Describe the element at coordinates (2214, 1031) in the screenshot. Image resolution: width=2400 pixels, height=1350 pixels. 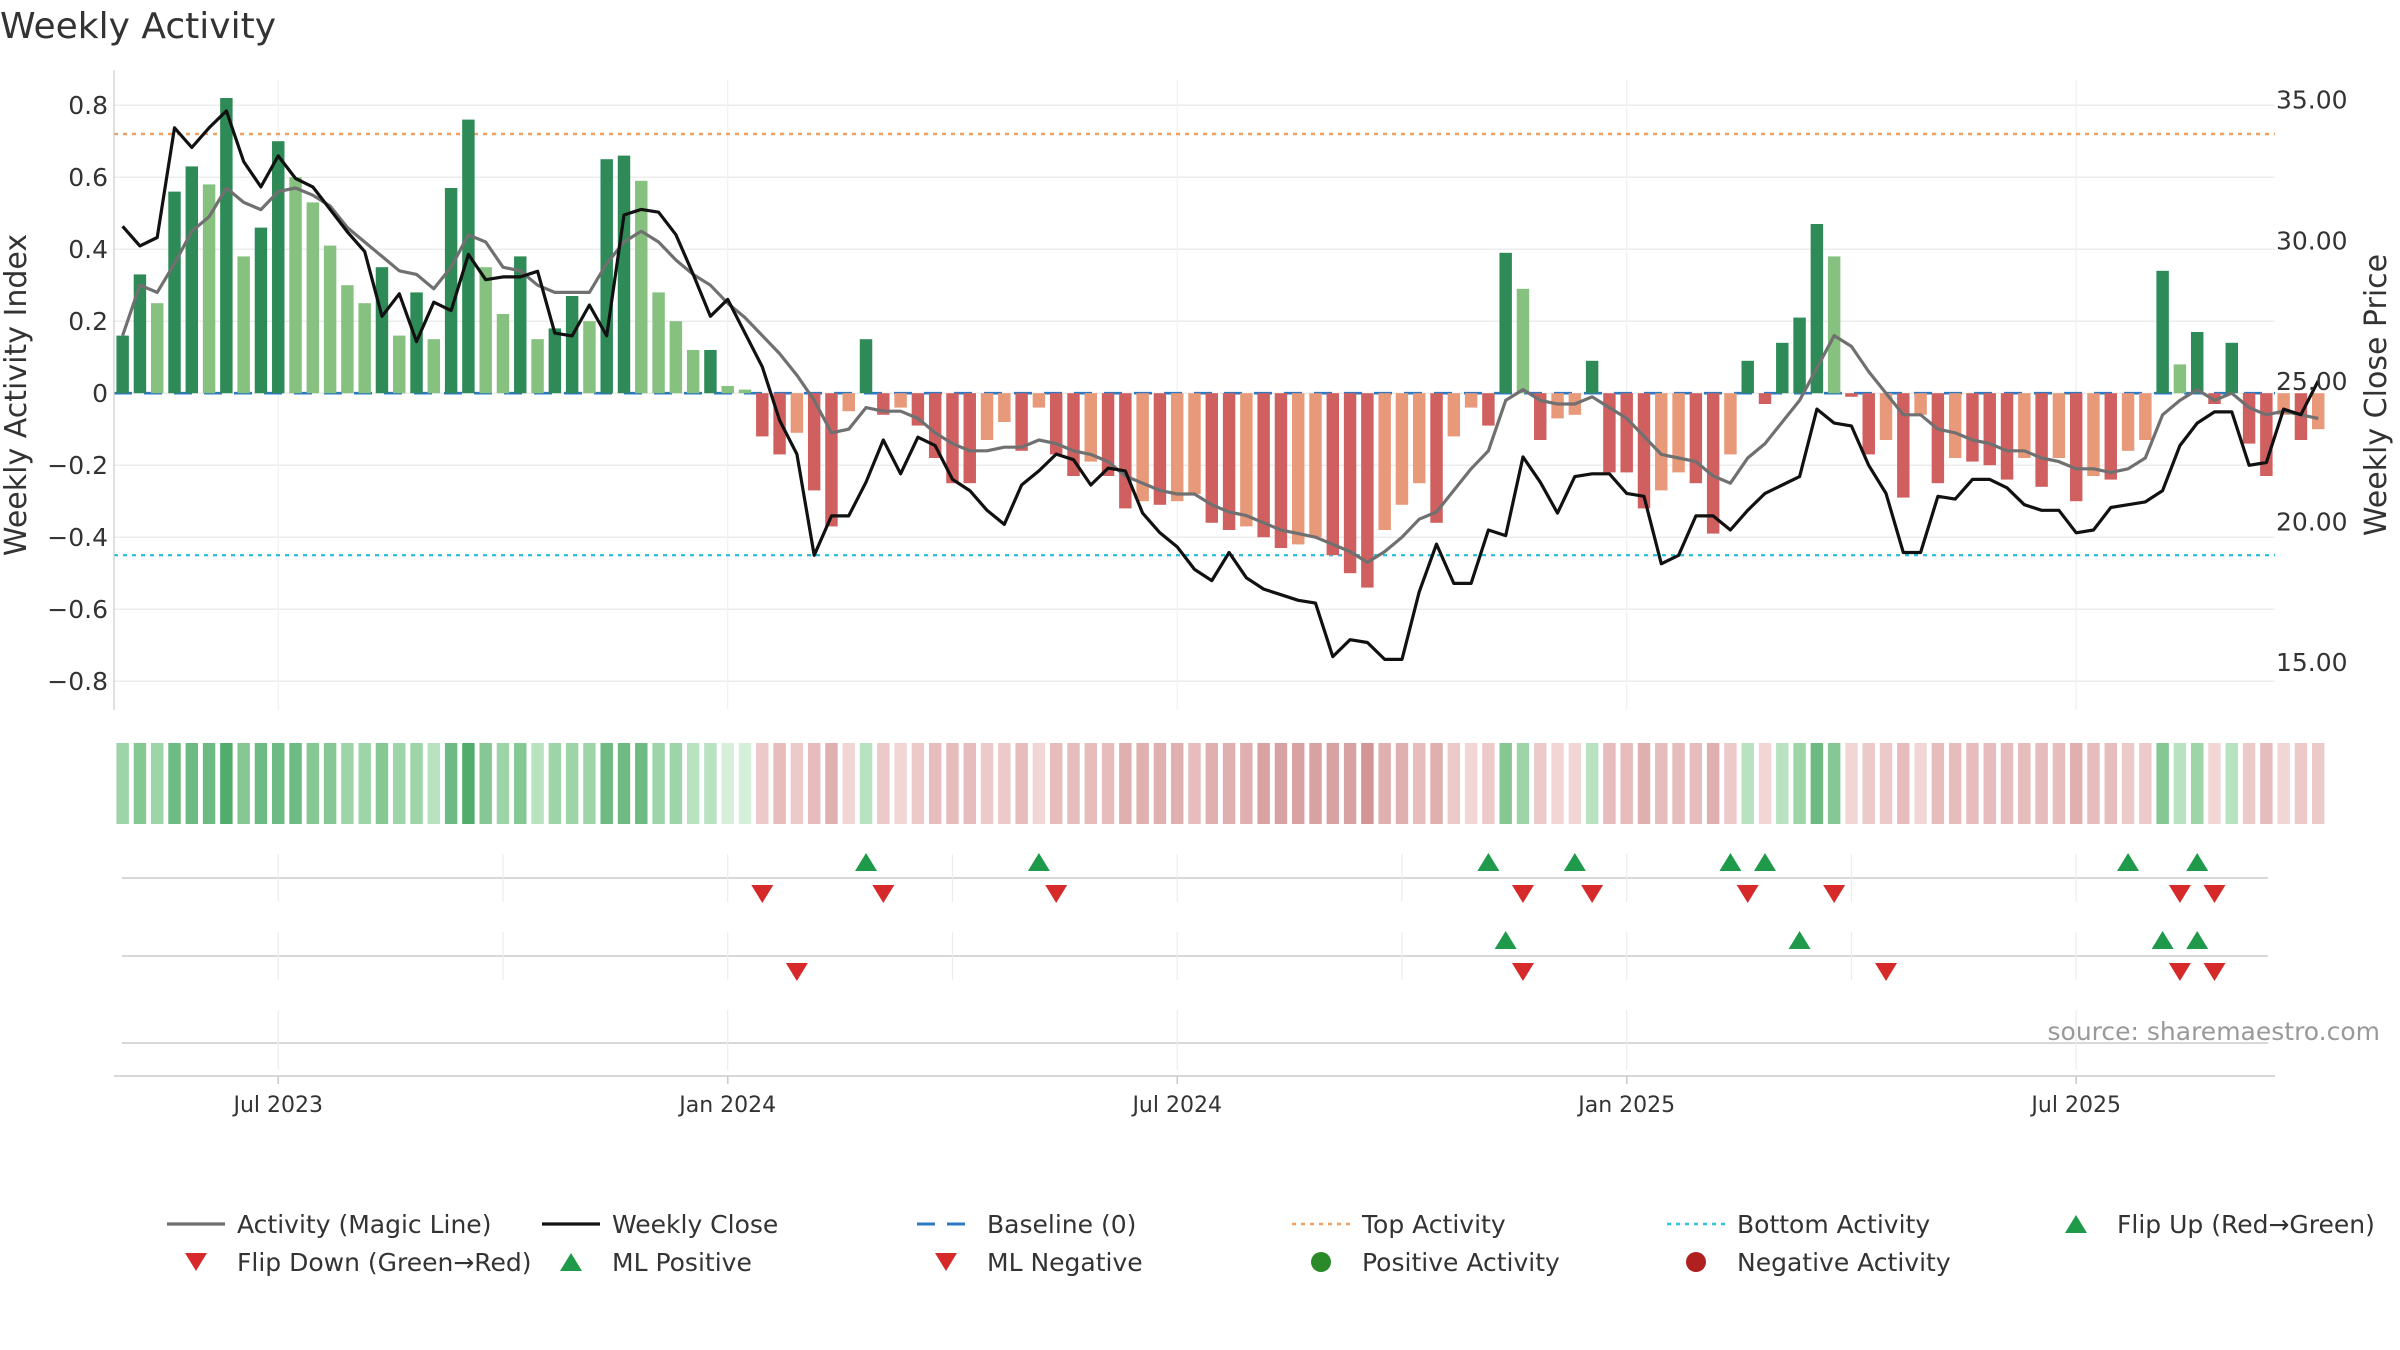
I see `source-note: source: sharemaestro.com` at that location.